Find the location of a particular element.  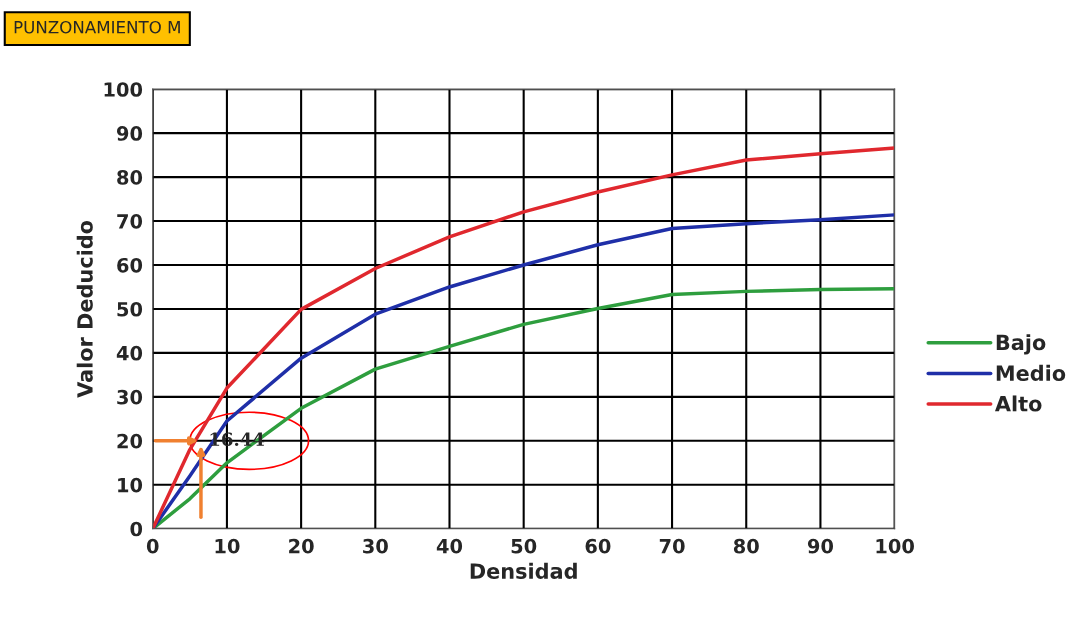

x-tick-label: 70 is located at coordinates (672, 546).